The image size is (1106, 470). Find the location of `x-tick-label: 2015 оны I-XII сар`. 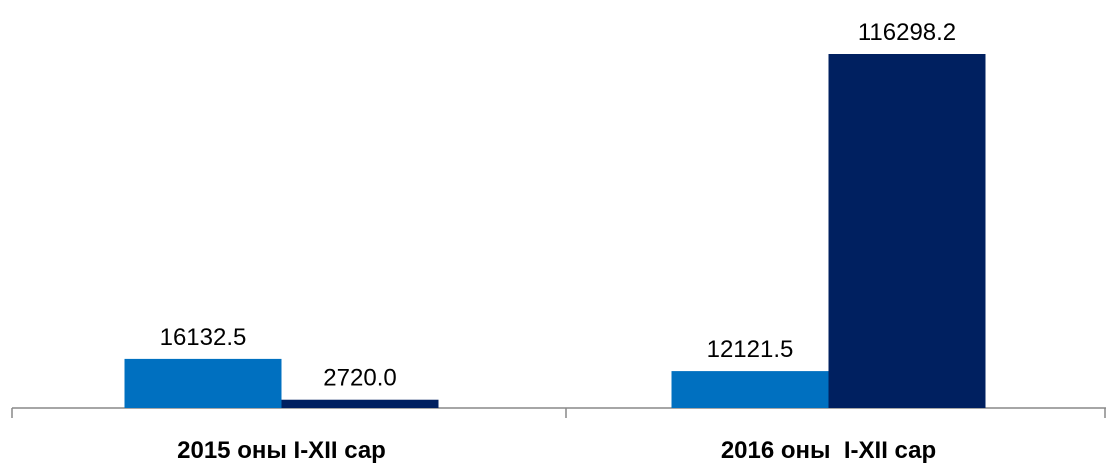

x-tick-label: 2015 оны I-XII сар is located at coordinates (281, 450).